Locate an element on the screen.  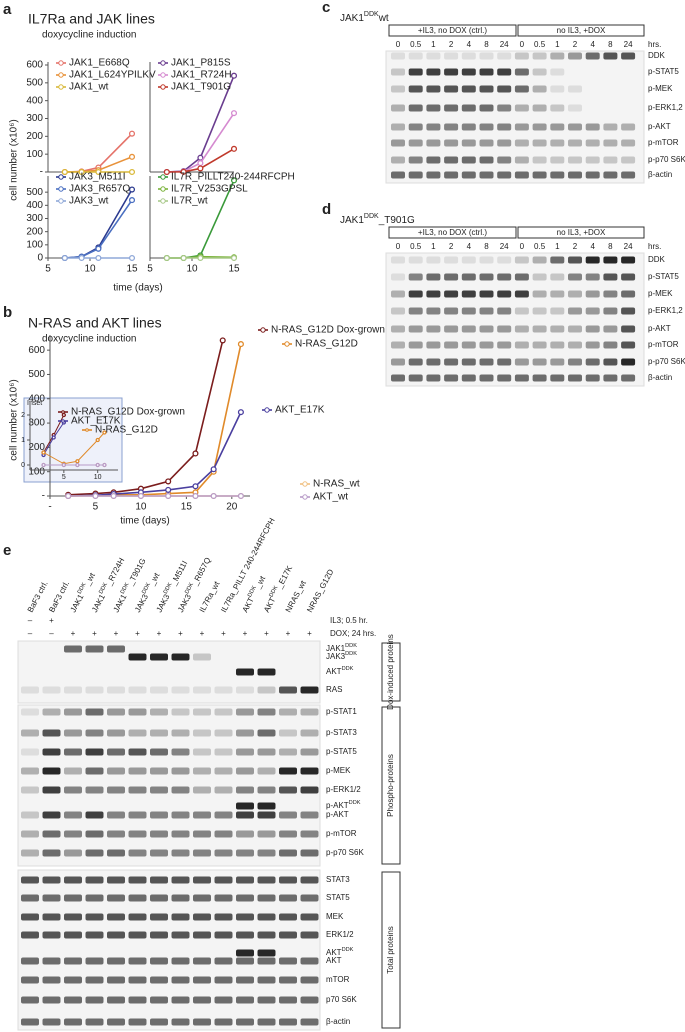
y-tick-label: 400 is located at coordinates (36, 398).